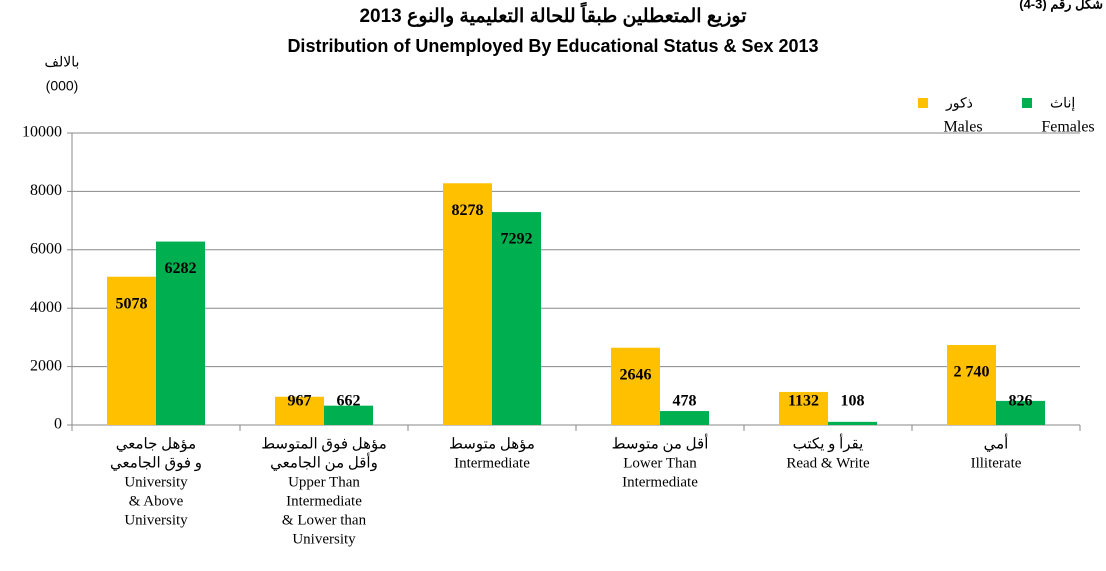 Image resolution: width=1106 pixels, height=571 pixels. I want to click on x-tick-label: Lower Than, so click(660, 463).